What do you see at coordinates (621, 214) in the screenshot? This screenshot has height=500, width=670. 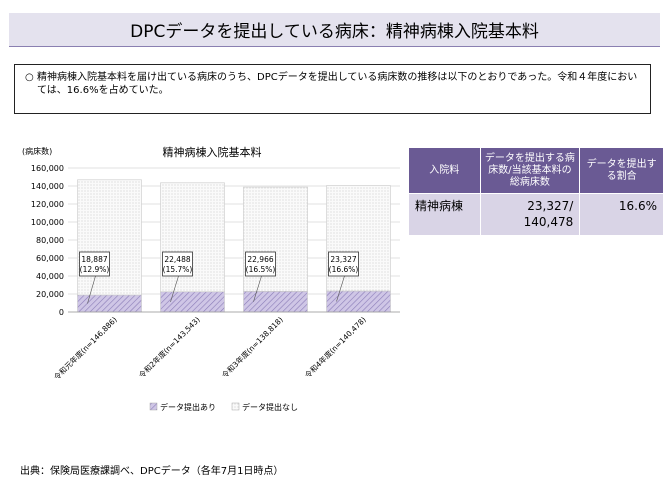 I see `table-cell-ratio: 16.6%` at bounding box center [621, 214].